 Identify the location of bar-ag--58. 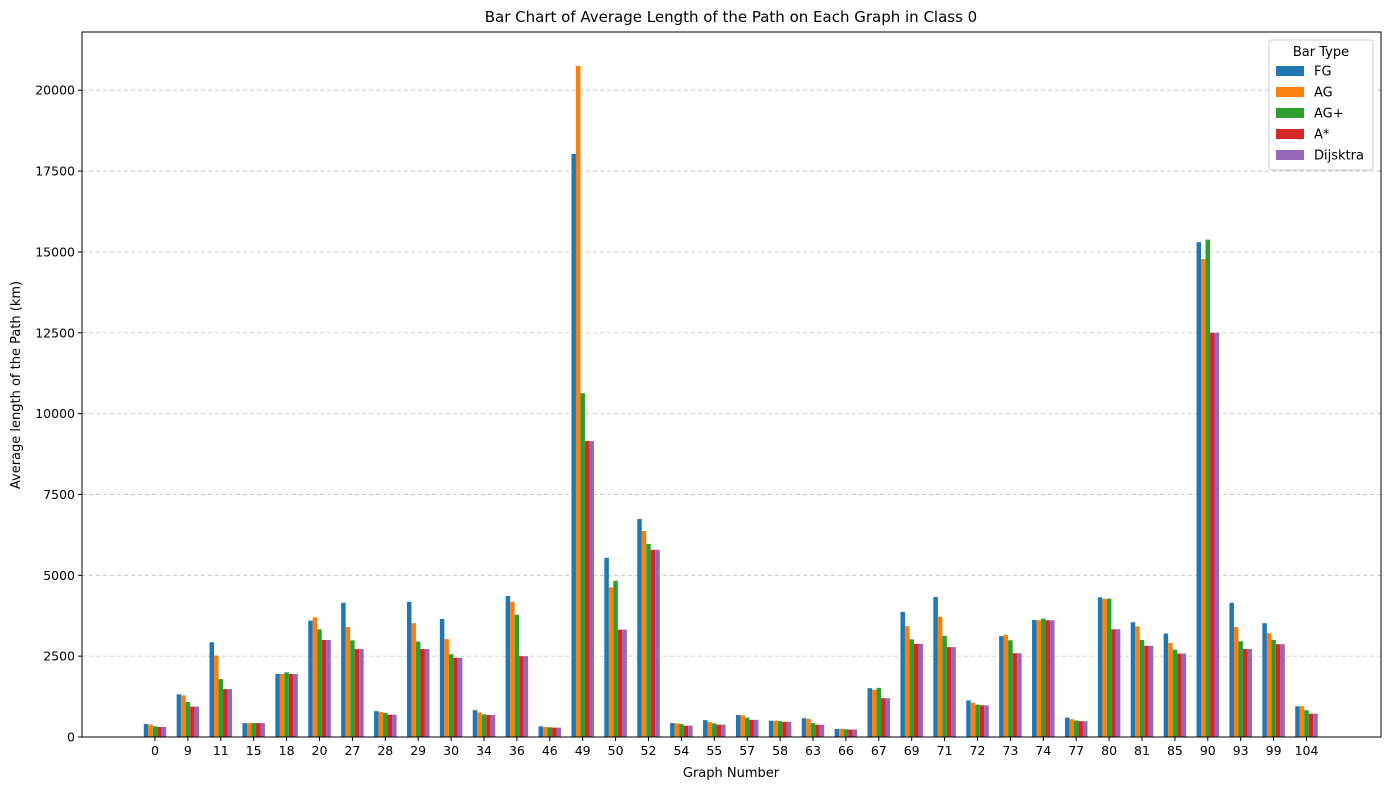
(780, 729).